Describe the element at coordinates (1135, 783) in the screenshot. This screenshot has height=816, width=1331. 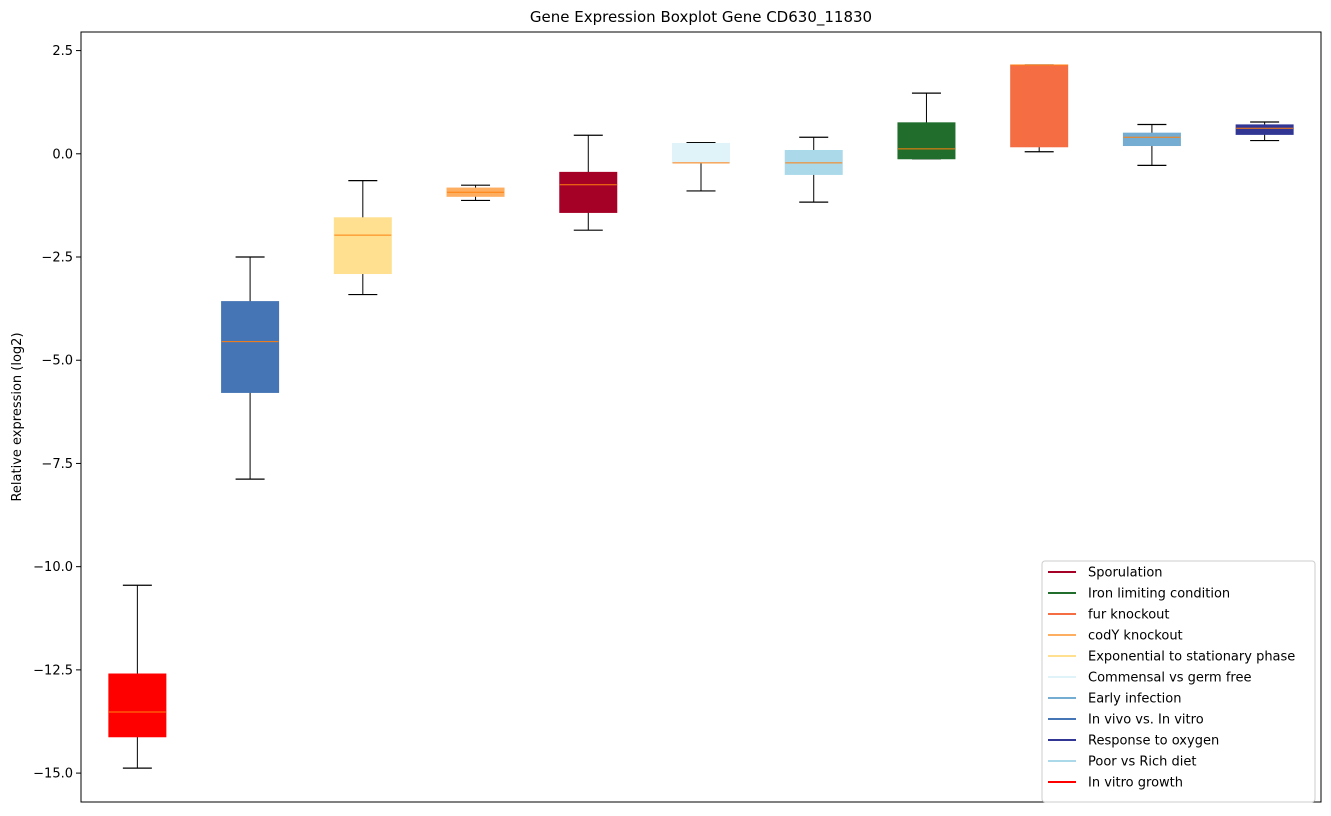
I see `legend-label: In vitro growth` at that location.